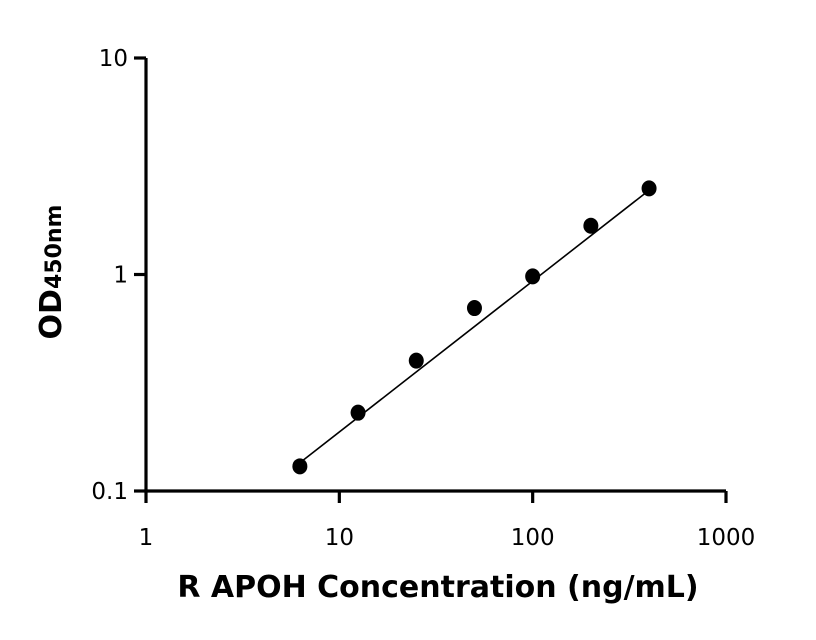  Describe the element at coordinates (146, 538) in the screenshot. I see `x-tick-label: 1` at that location.